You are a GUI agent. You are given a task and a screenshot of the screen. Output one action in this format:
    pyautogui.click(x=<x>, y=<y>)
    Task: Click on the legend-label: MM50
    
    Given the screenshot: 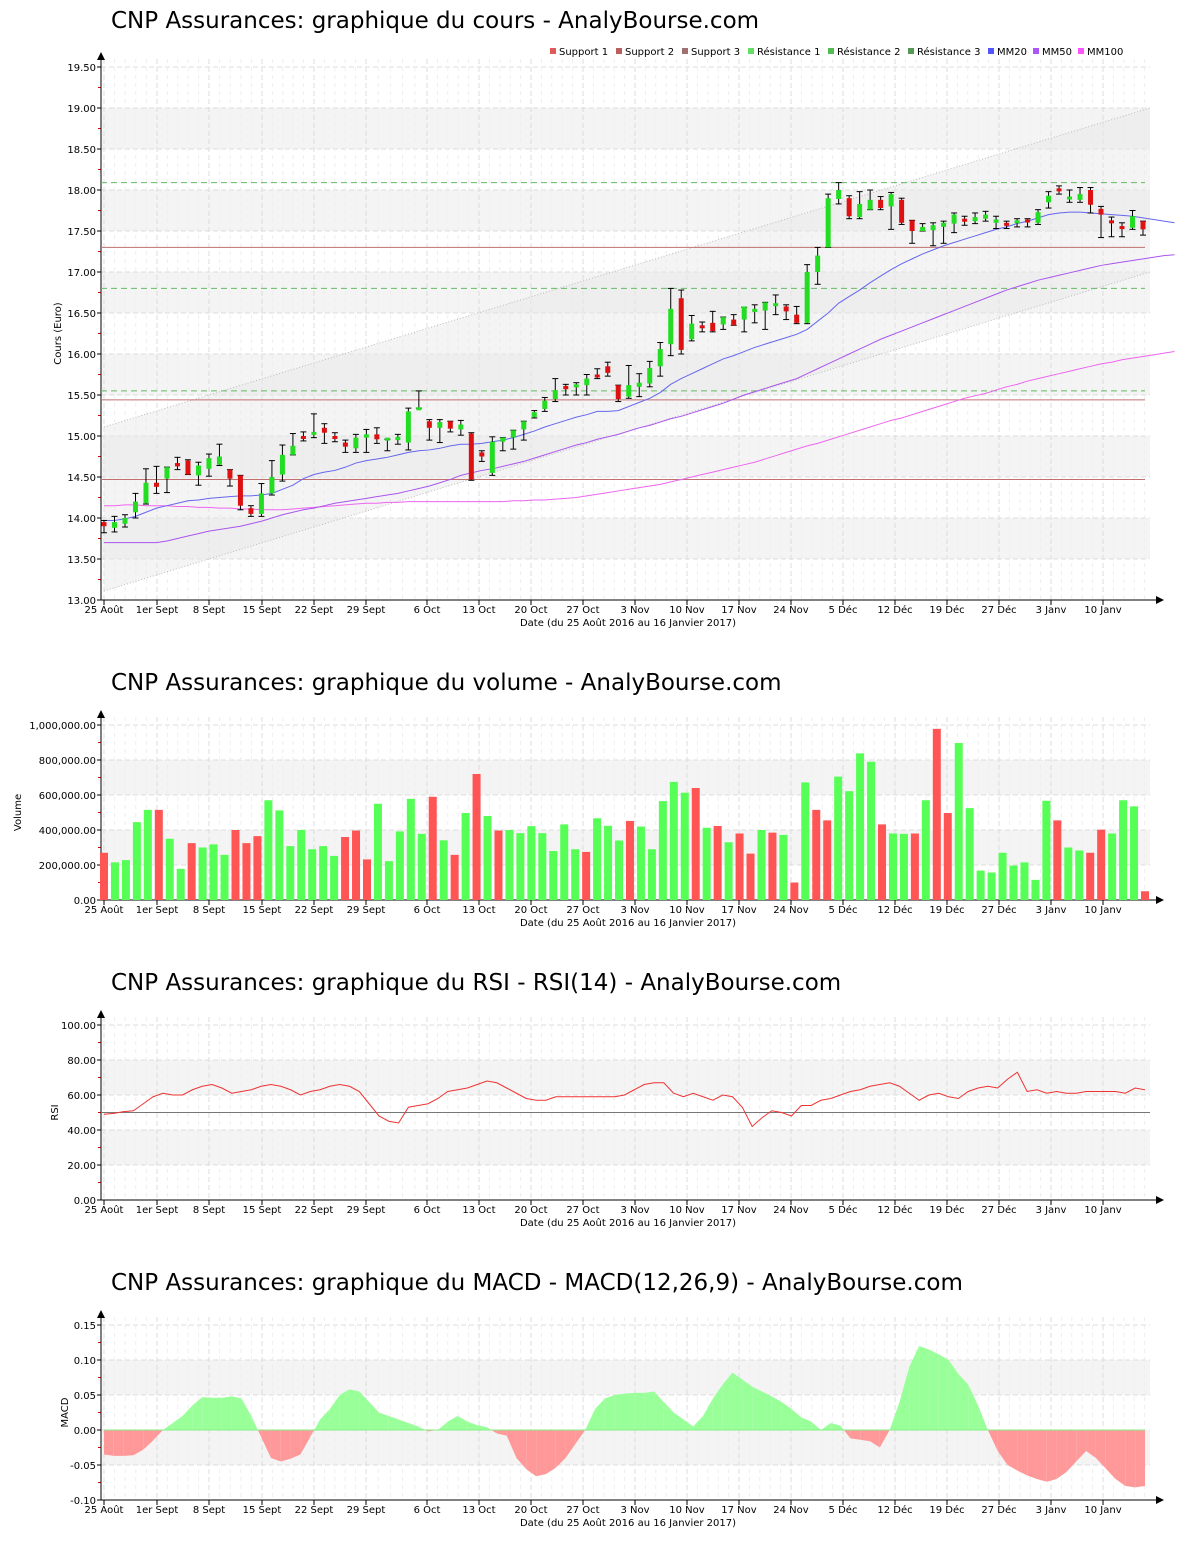 What is the action you would take?
    pyautogui.click(x=1057, y=52)
    